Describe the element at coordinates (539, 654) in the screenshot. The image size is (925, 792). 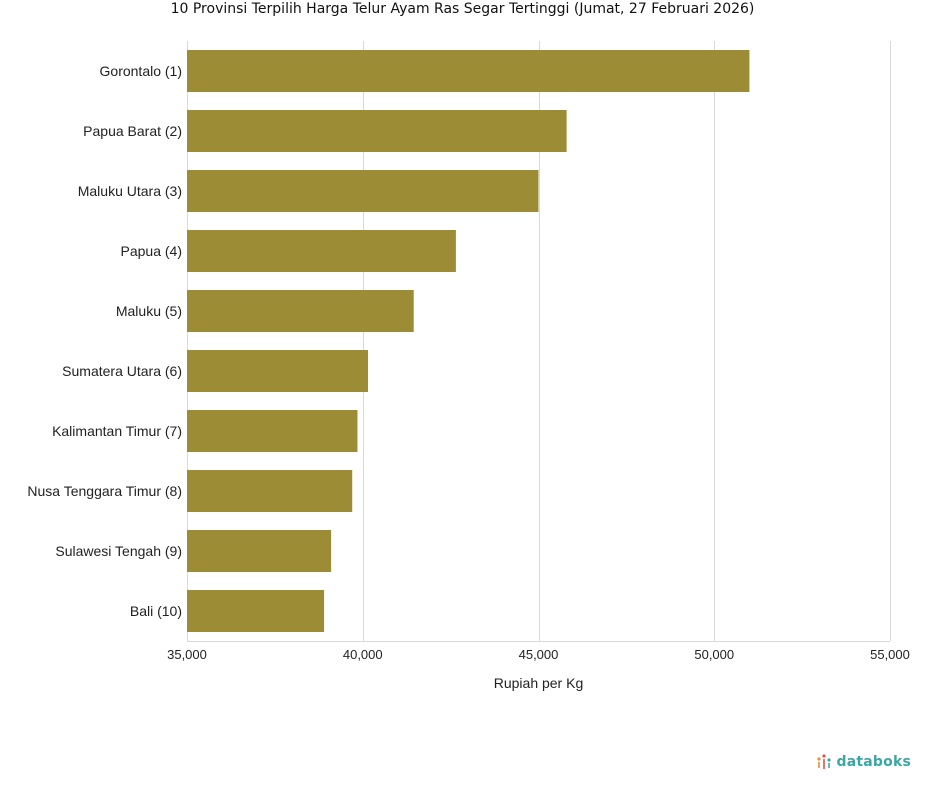
I see `x-tick-label: 45,000` at that location.